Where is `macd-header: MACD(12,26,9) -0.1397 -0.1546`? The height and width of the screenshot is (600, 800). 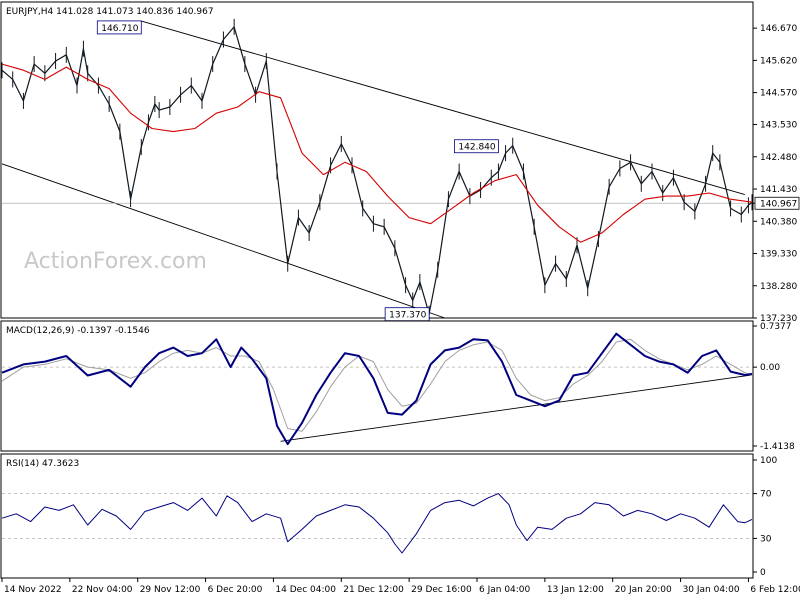 macd-header: MACD(12,26,9) -0.1397 -0.1546 is located at coordinates (78, 331).